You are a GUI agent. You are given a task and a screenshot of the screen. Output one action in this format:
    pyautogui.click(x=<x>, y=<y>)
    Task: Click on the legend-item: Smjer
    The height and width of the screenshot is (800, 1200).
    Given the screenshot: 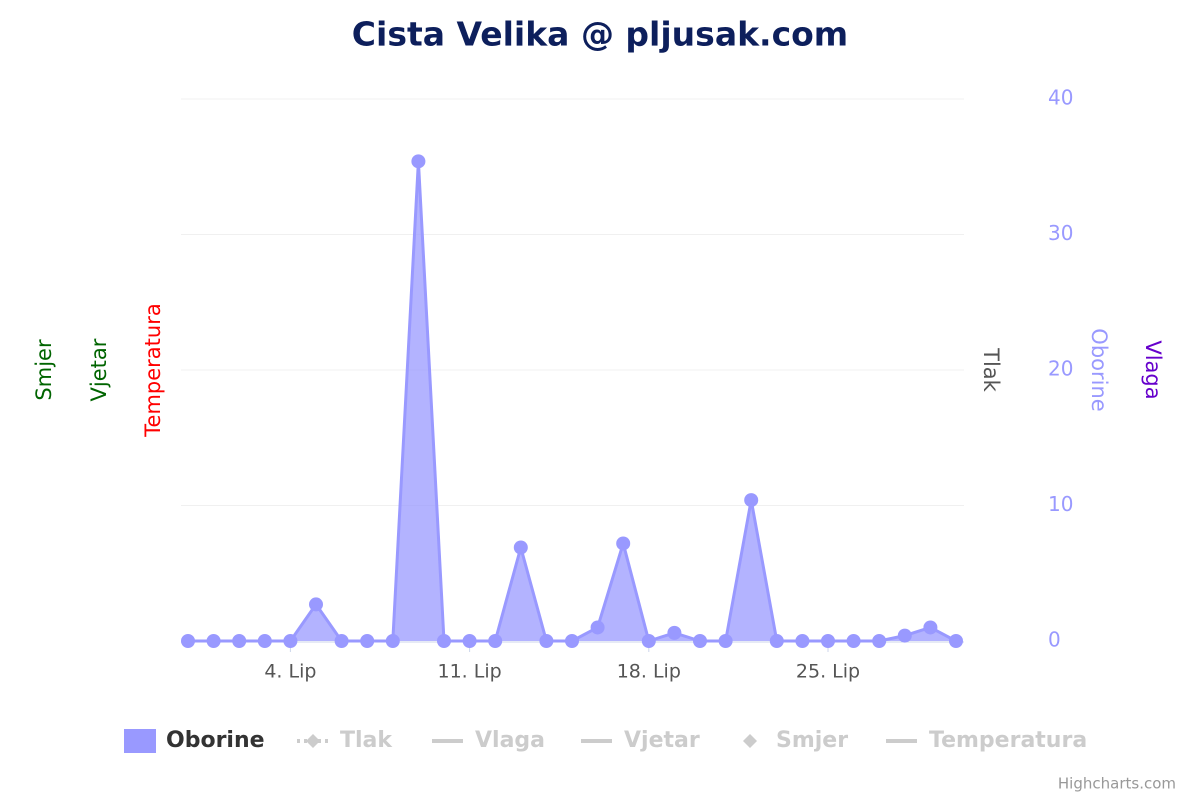 What is the action you would take?
    pyautogui.click(x=795, y=740)
    